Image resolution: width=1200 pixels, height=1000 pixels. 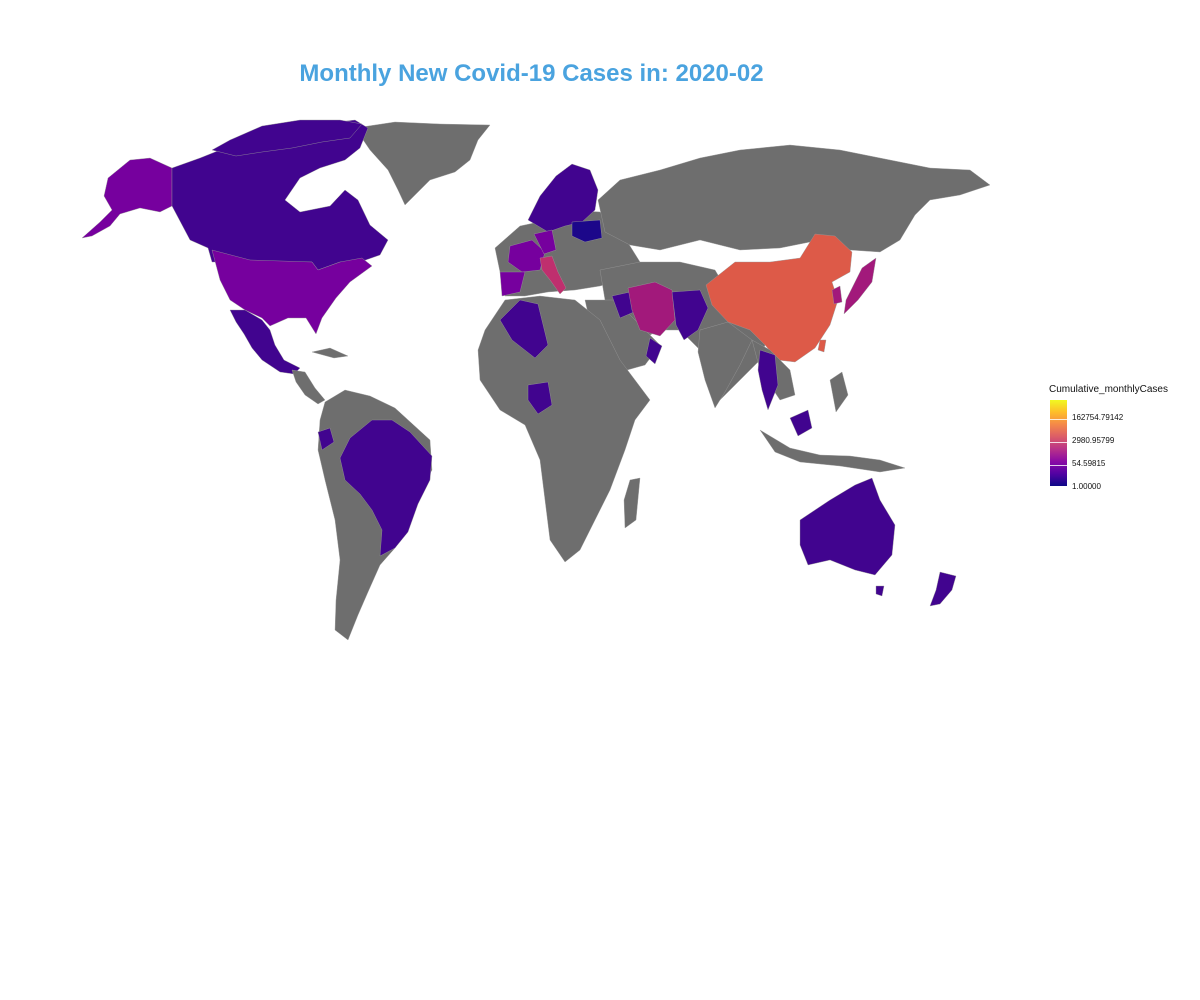 I want to click on region-germany, so click(x=545, y=242).